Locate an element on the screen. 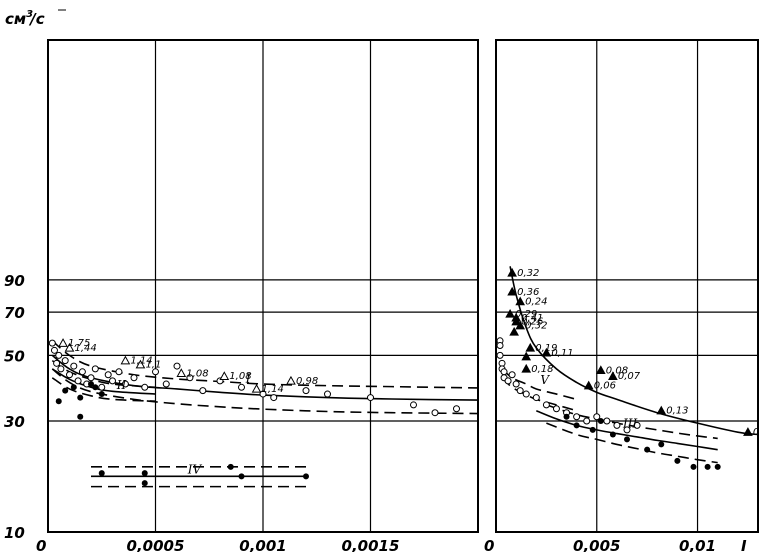 The image size is (759, 557). right-triangle-label-13: 0,07 is located at coordinates (629, 376).